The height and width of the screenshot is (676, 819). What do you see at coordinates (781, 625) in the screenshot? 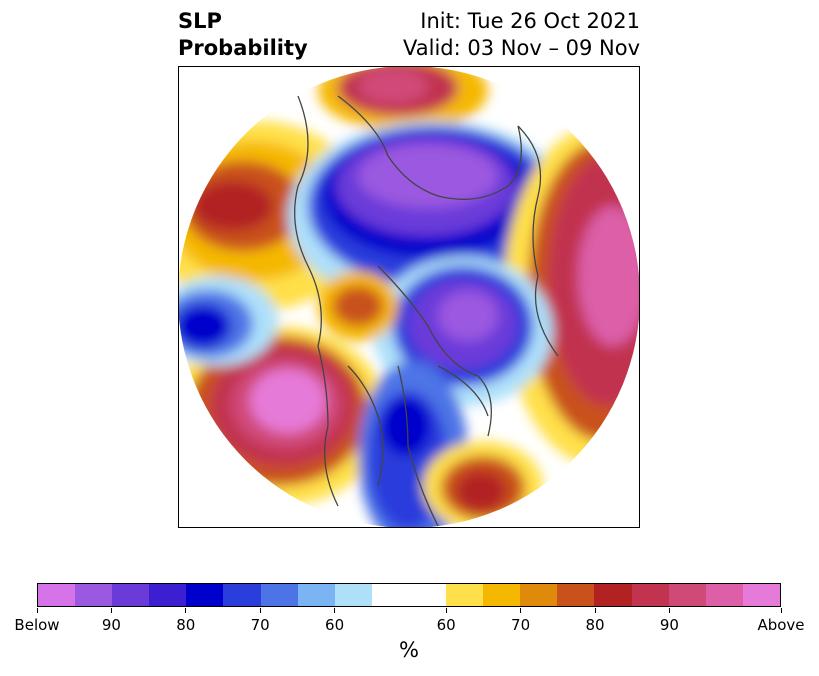
I see `colorbar-tick-label: Above` at bounding box center [781, 625].